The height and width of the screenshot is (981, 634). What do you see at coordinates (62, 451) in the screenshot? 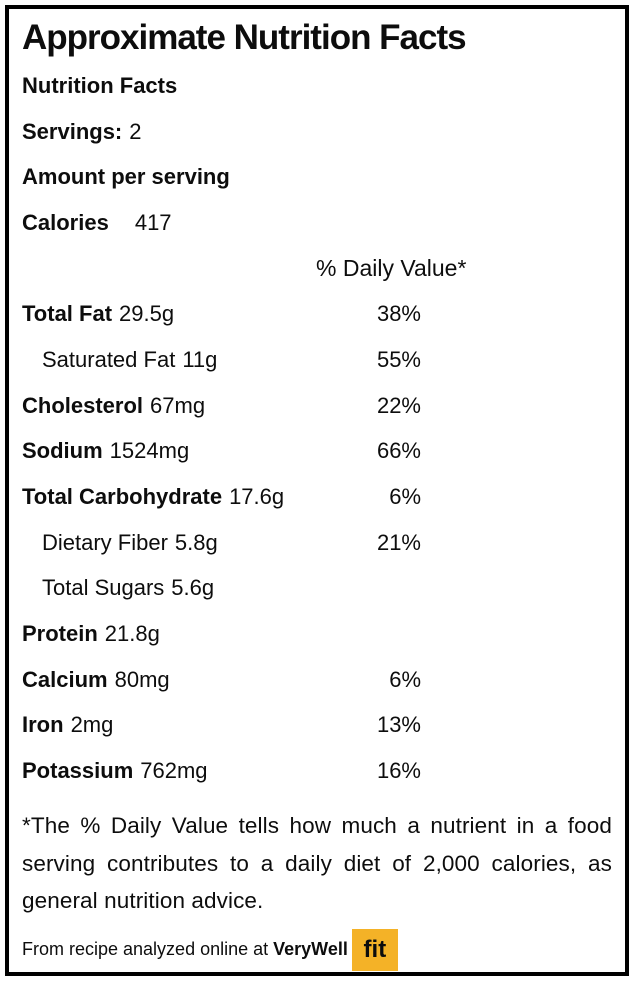
I see `nutrient-name: Sodium` at bounding box center [62, 451].